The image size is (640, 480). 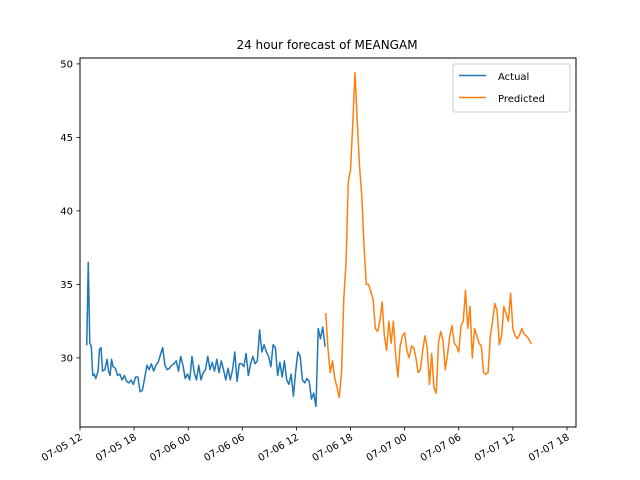 I want to click on y-tick-label: 45, so click(x=66, y=138).